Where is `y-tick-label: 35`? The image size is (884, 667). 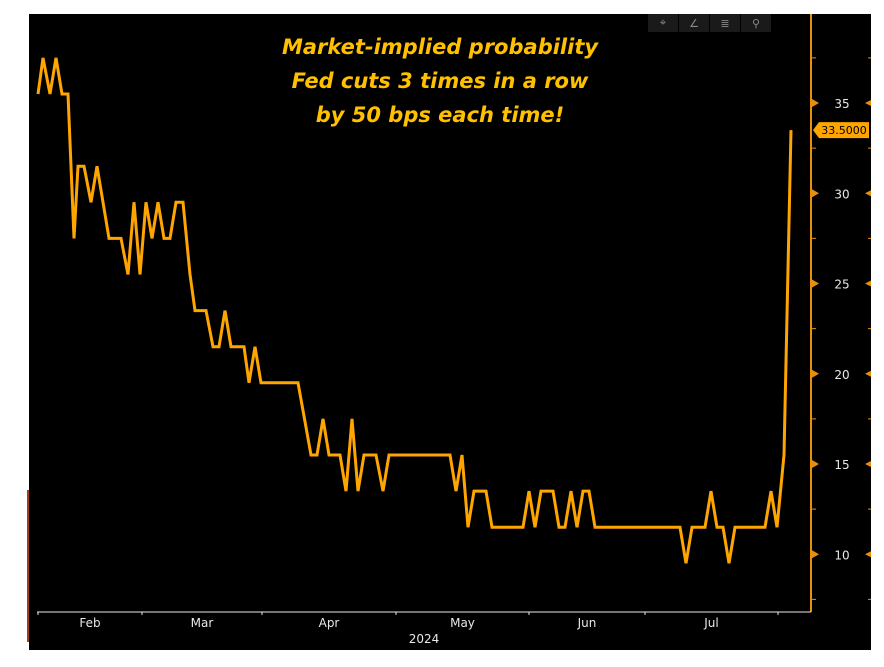
y-tick-label: 35 is located at coordinates (841, 104).